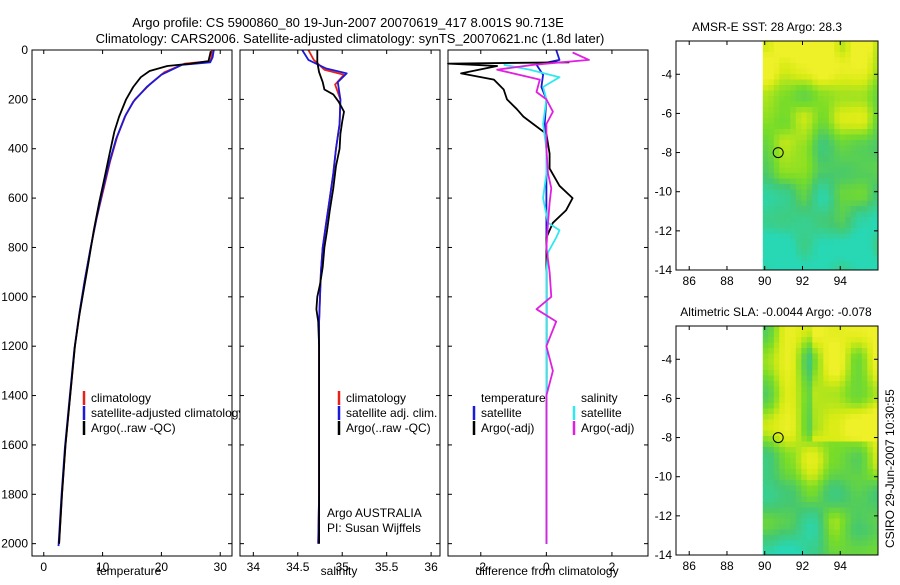 The image size is (900, 585). I want to click on y-tick-label: -14, so click(664, 555).